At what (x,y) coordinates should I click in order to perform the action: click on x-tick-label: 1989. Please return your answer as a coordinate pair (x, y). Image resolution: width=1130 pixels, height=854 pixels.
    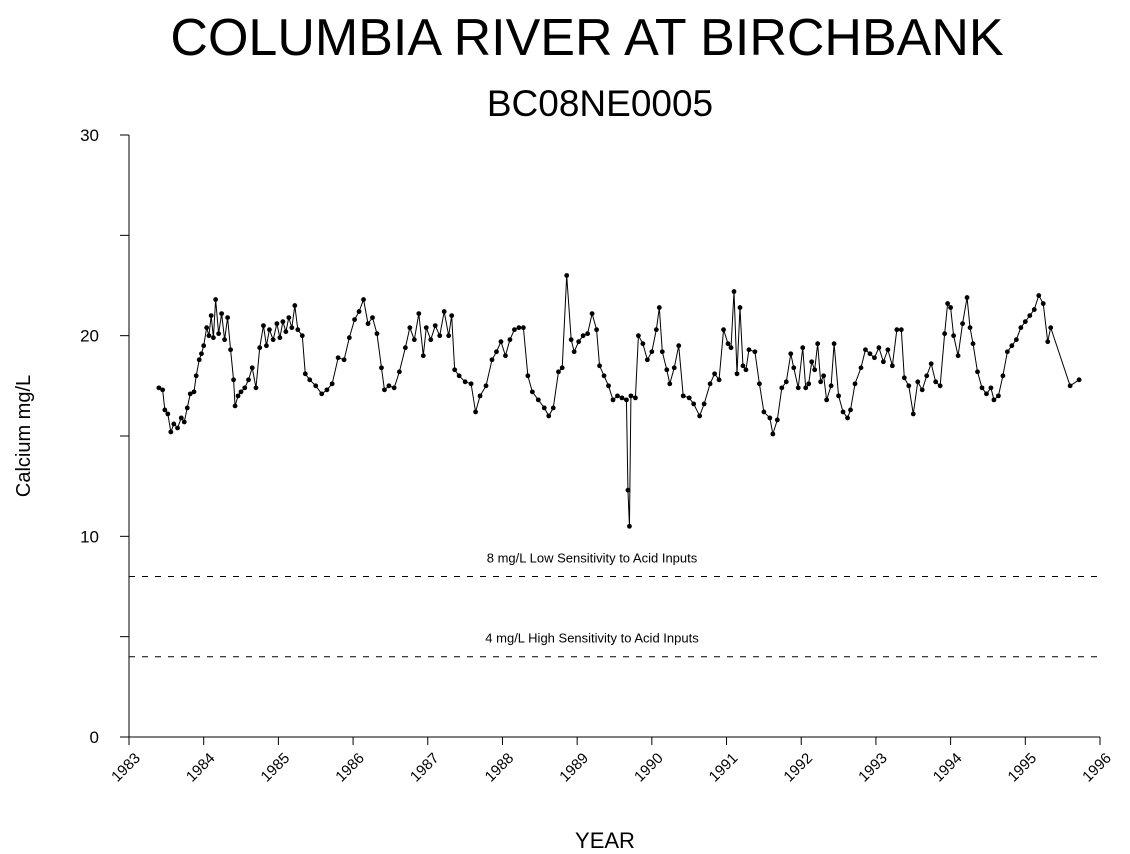
    Looking at the image, I should click on (574, 768).